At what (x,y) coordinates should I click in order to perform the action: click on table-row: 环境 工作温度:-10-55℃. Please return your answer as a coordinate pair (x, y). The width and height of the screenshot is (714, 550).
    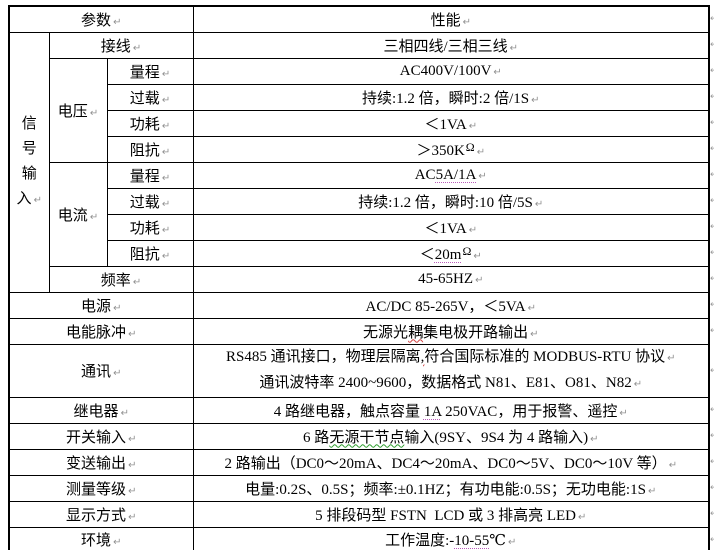
    Looking at the image, I should click on (359, 538).